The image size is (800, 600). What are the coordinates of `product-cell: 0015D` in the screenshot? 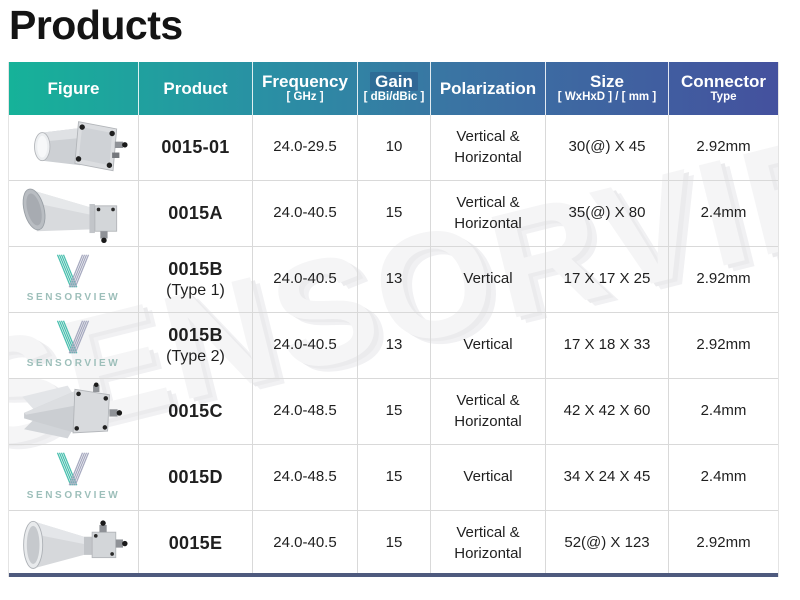 It's located at (196, 478).